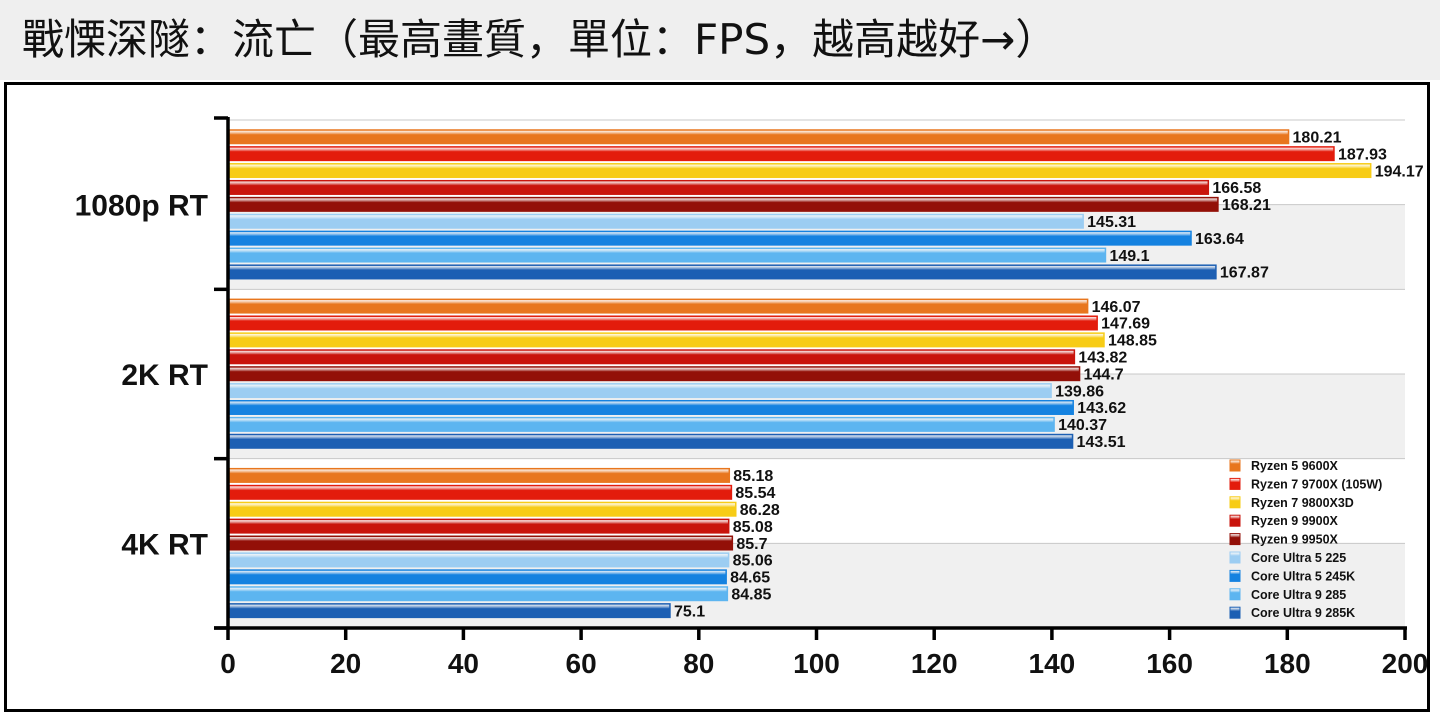 The width and height of the screenshot is (1440, 720). What do you see at coordinates (1132, 341) in the screenshot?
I see `value-label: 148.85` at bounding box center [1132, 341].